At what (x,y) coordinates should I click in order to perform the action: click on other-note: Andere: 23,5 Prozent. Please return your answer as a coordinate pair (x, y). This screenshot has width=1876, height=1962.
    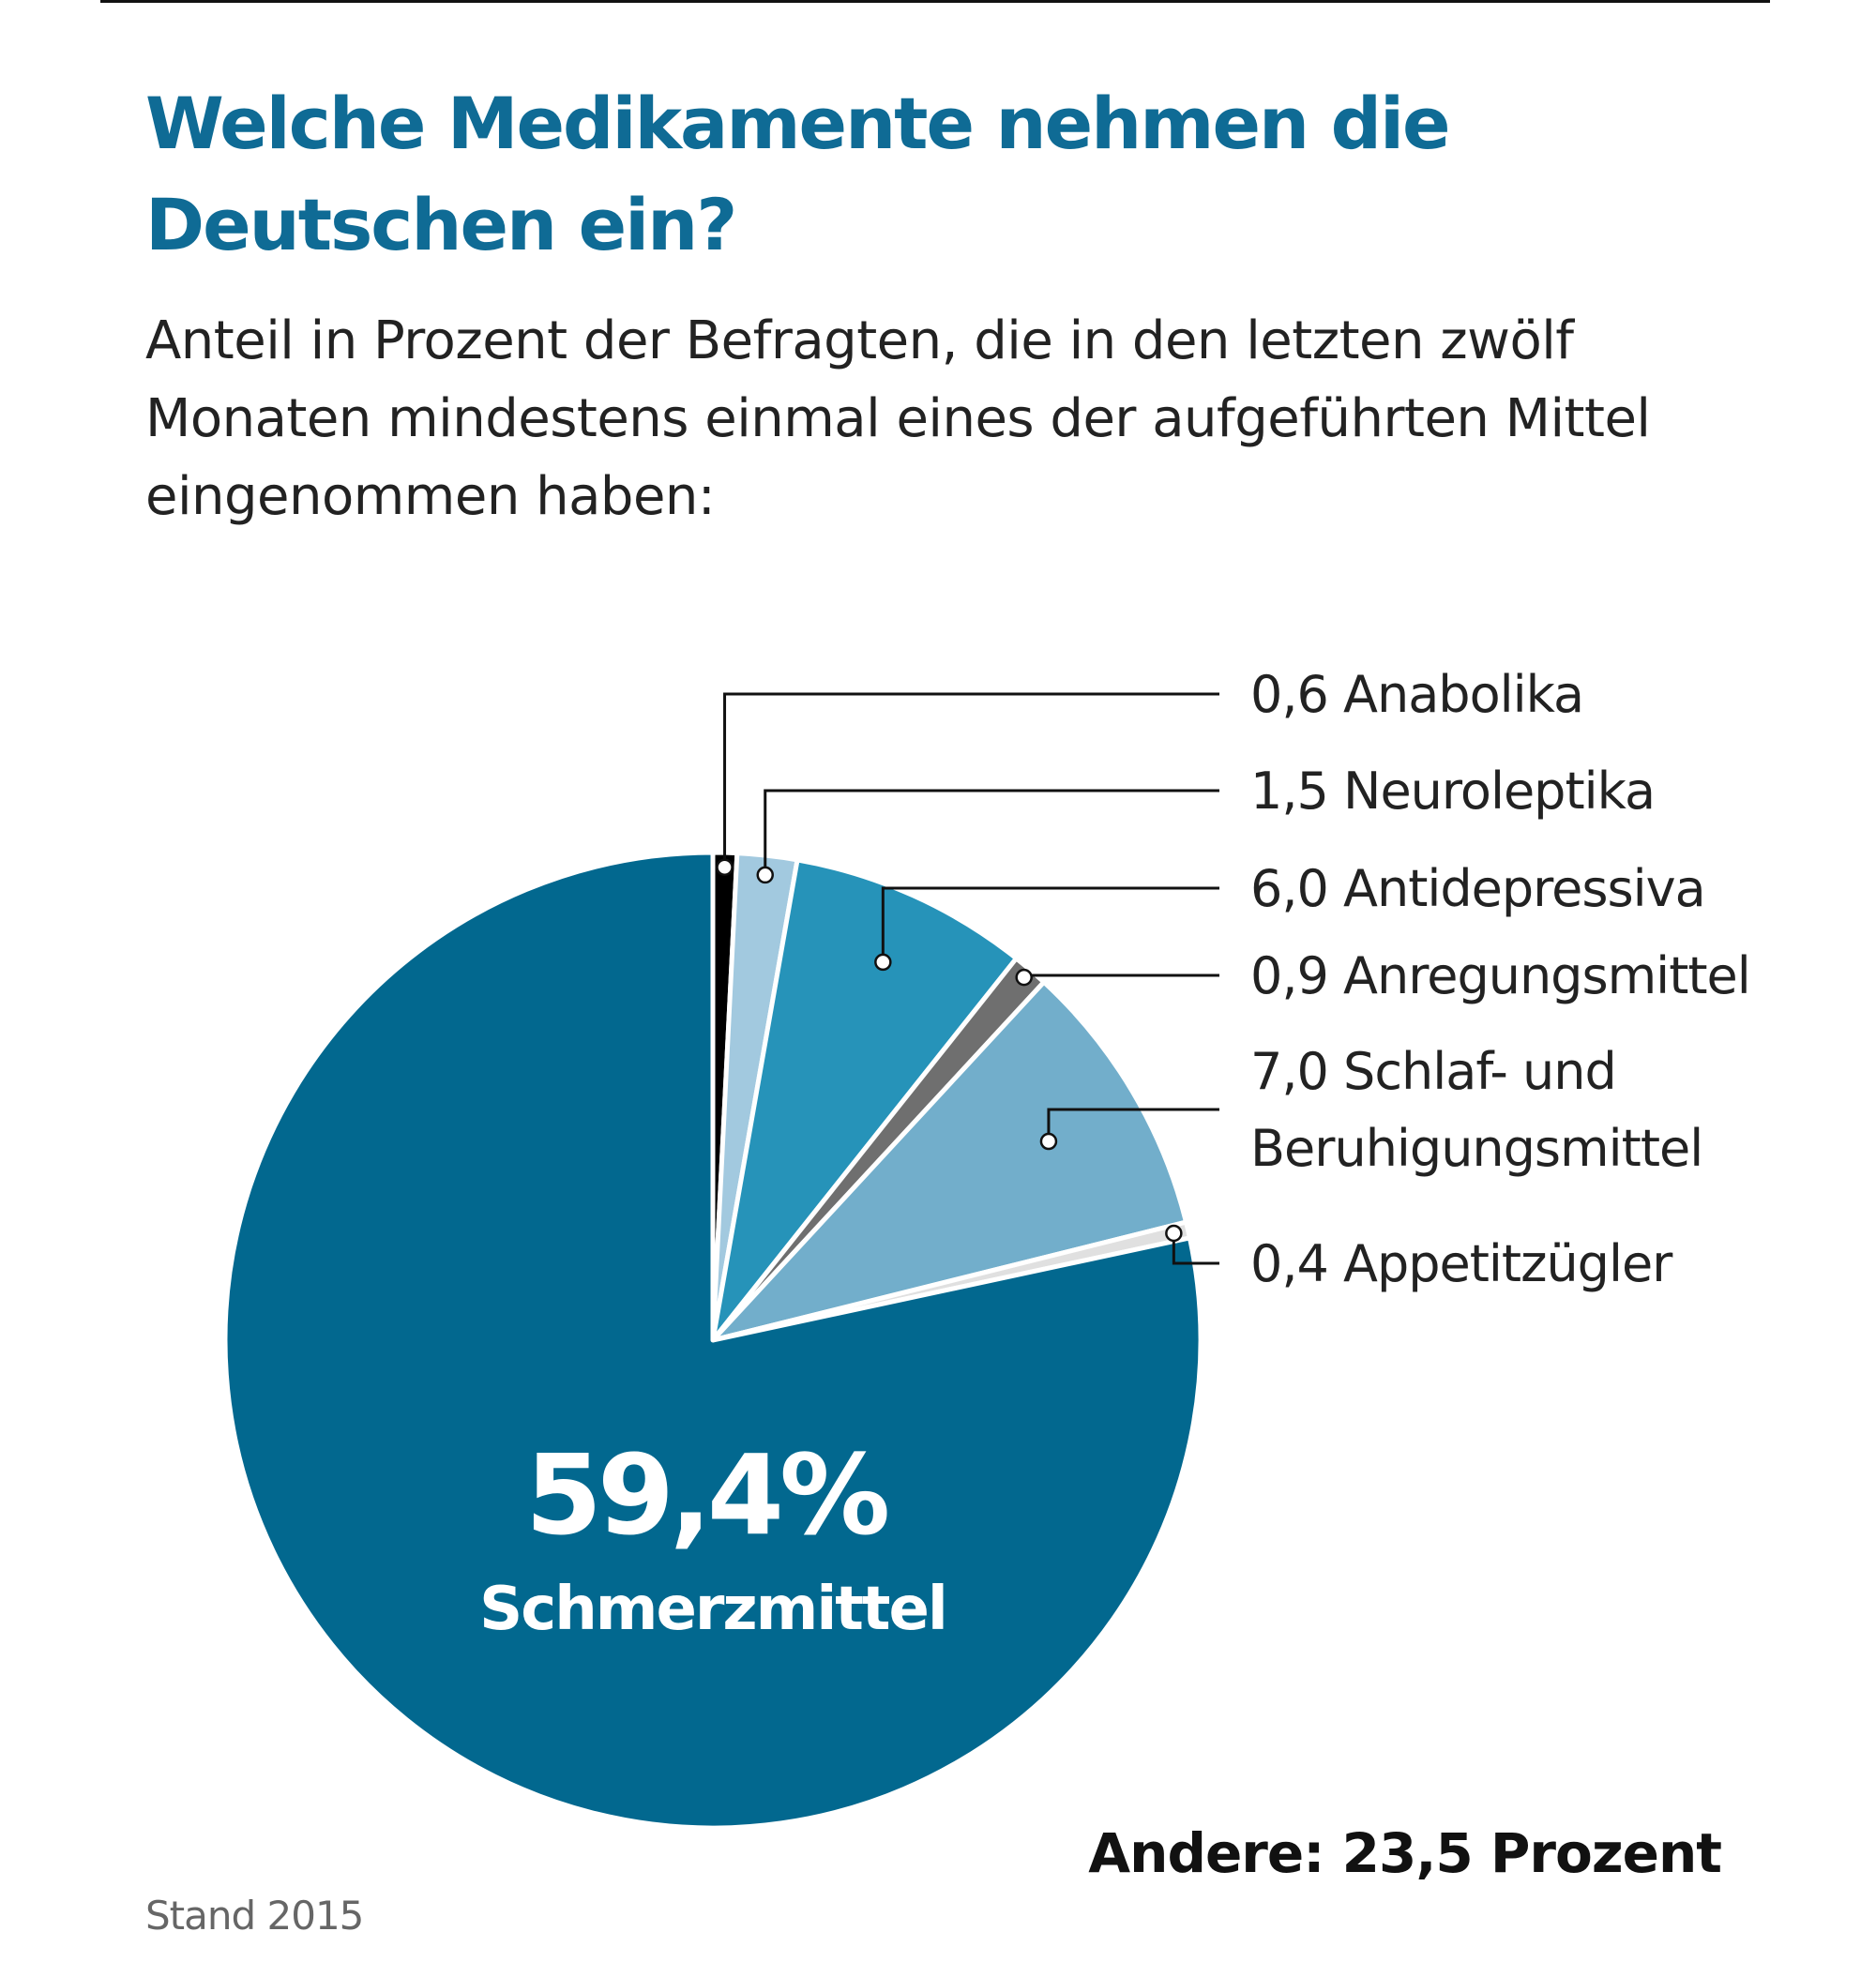
    Looking at the image, I should click on (1405, 1853).